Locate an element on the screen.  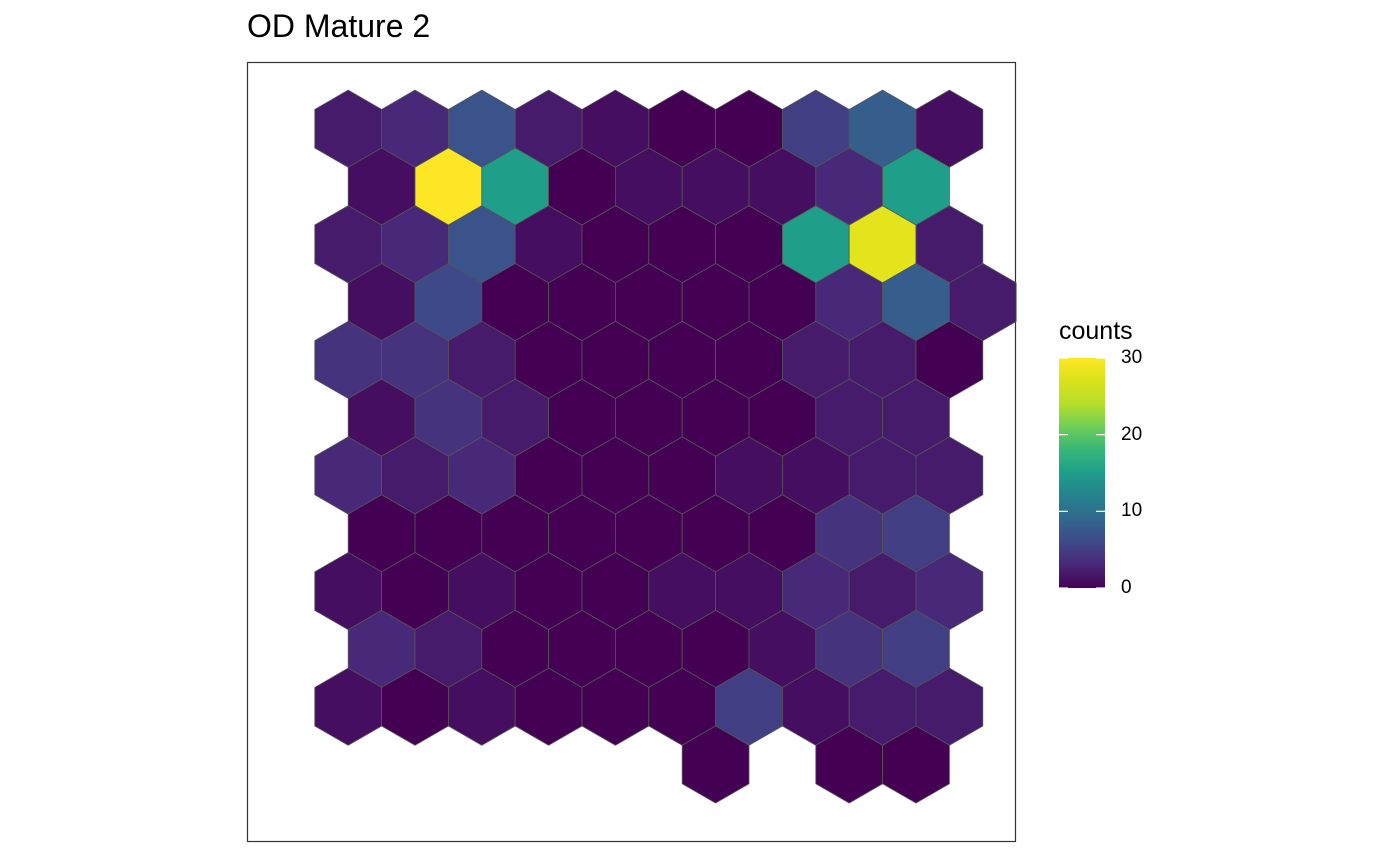
legend-colorbar is located at coordinates (1082, 473).